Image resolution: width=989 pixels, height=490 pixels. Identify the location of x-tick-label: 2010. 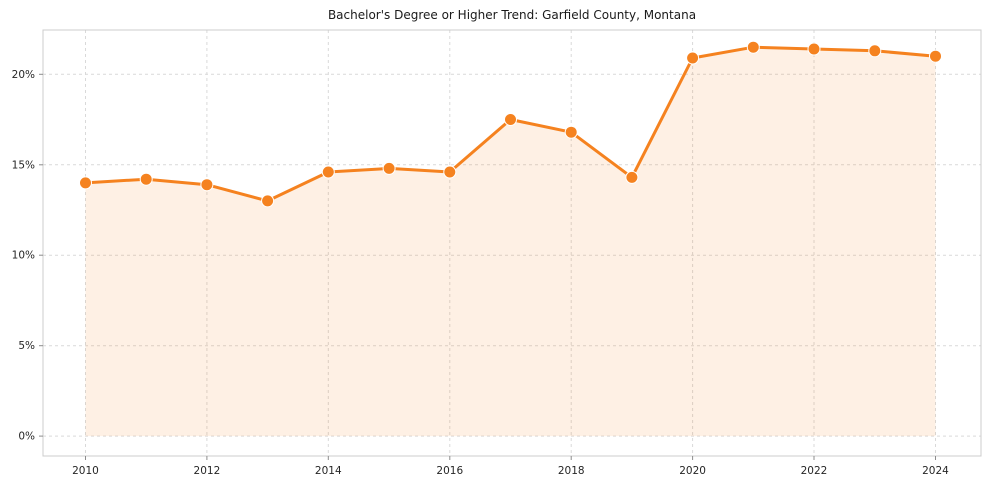
(85, 471).